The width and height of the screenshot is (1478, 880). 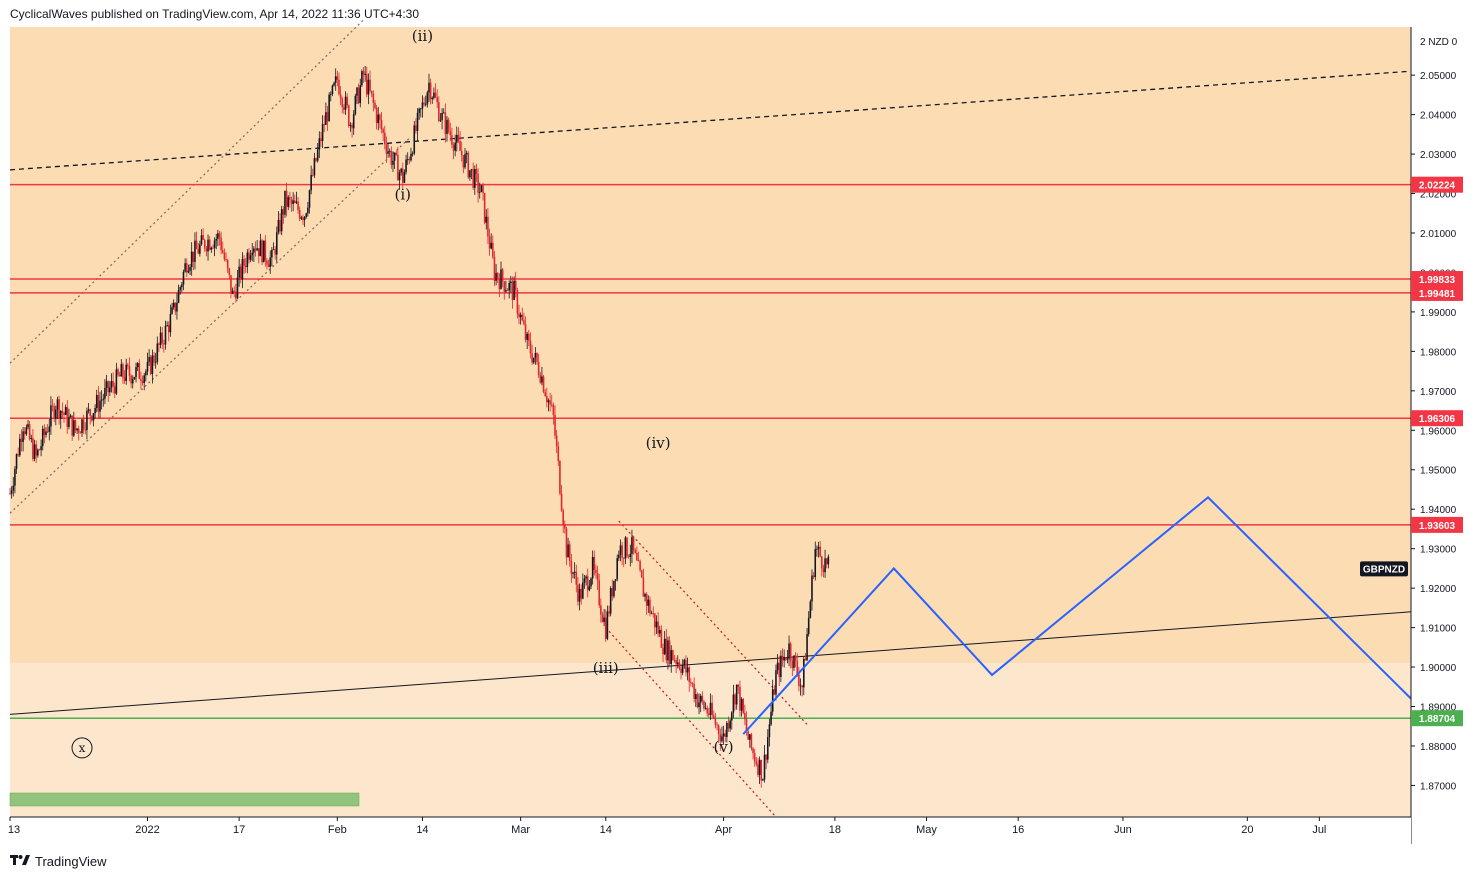 What do you see at coordinates (1438, 708) in the screenshot?
I see `y-tick-label-2: 1.89000` at bounding box center [1438, 708].